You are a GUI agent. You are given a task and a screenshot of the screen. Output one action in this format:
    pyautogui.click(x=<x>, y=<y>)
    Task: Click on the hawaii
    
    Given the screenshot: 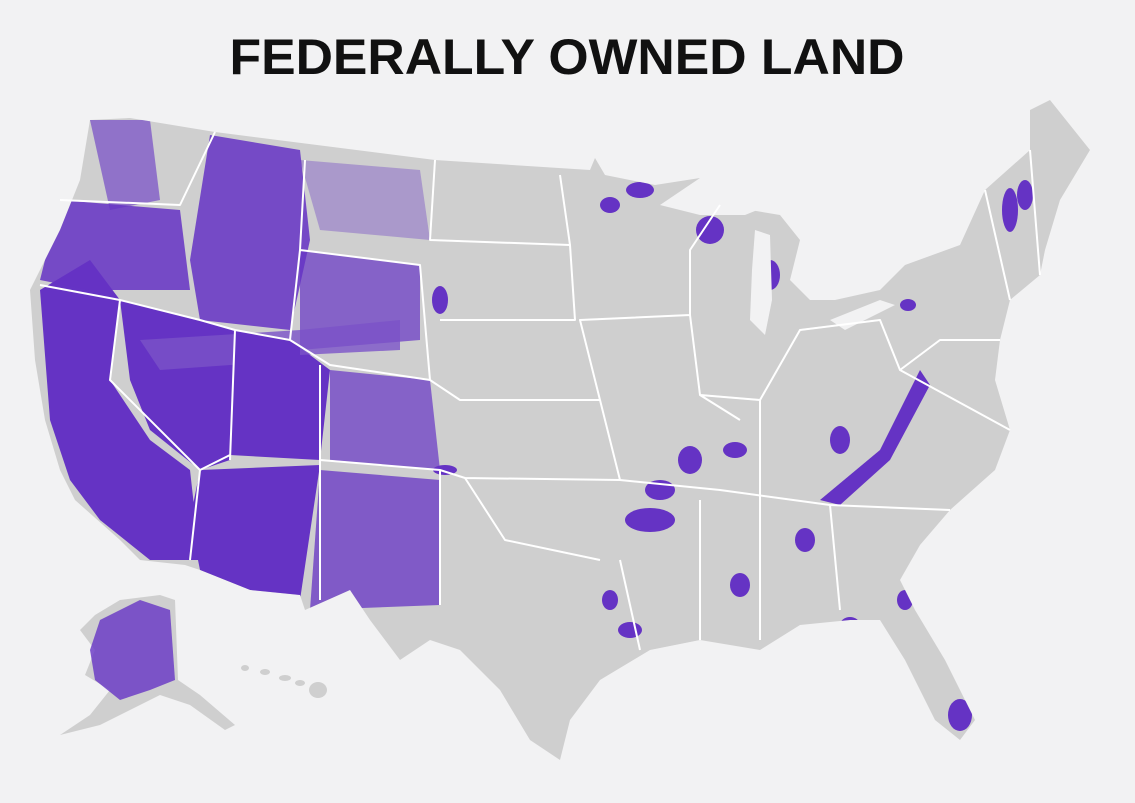 What is the action you would take?
    pyautogui.click(x=284, y=681)
    